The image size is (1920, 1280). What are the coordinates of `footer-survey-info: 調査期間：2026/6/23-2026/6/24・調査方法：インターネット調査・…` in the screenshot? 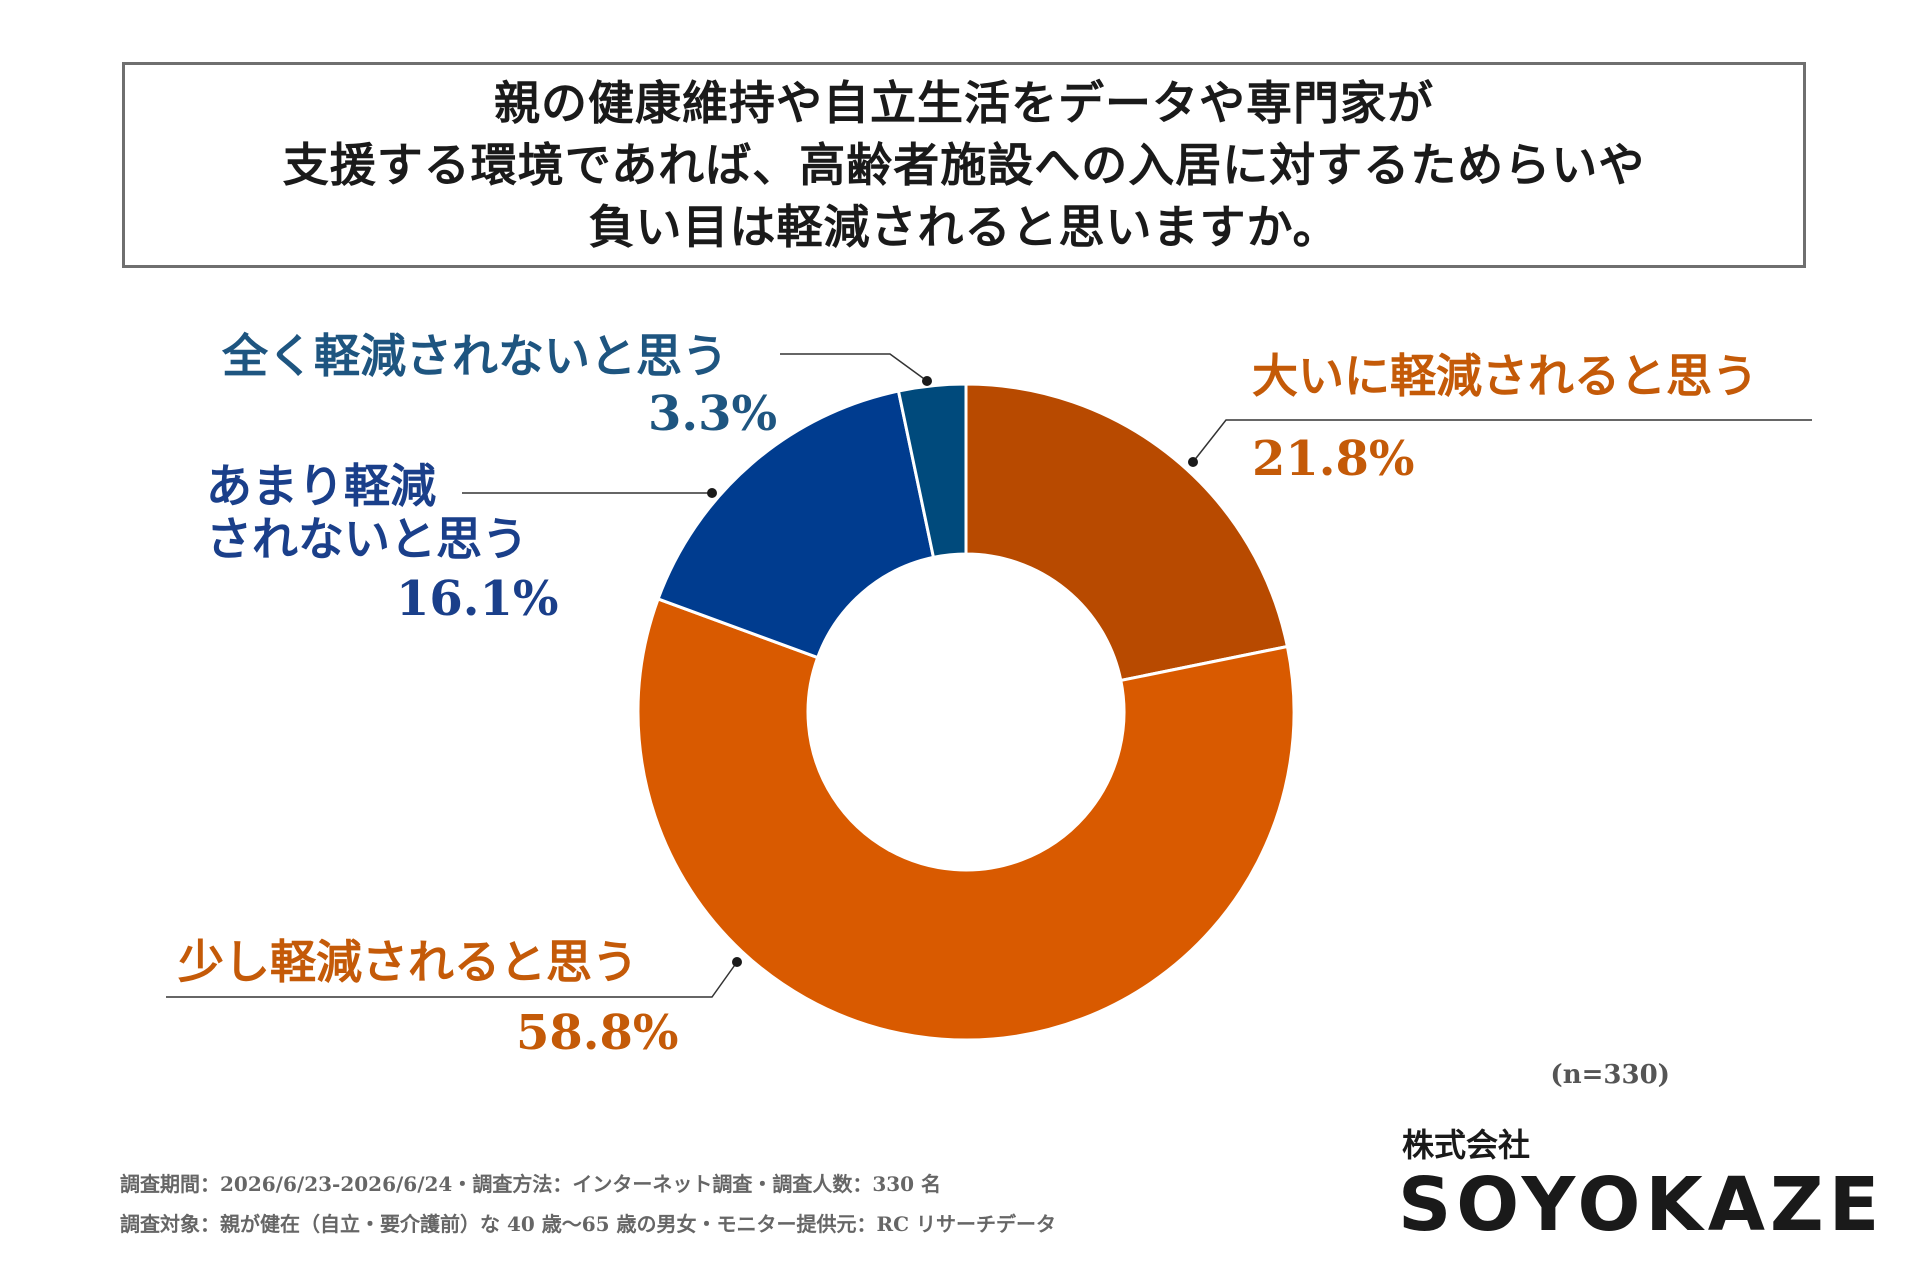 It's located at (531, 1184).